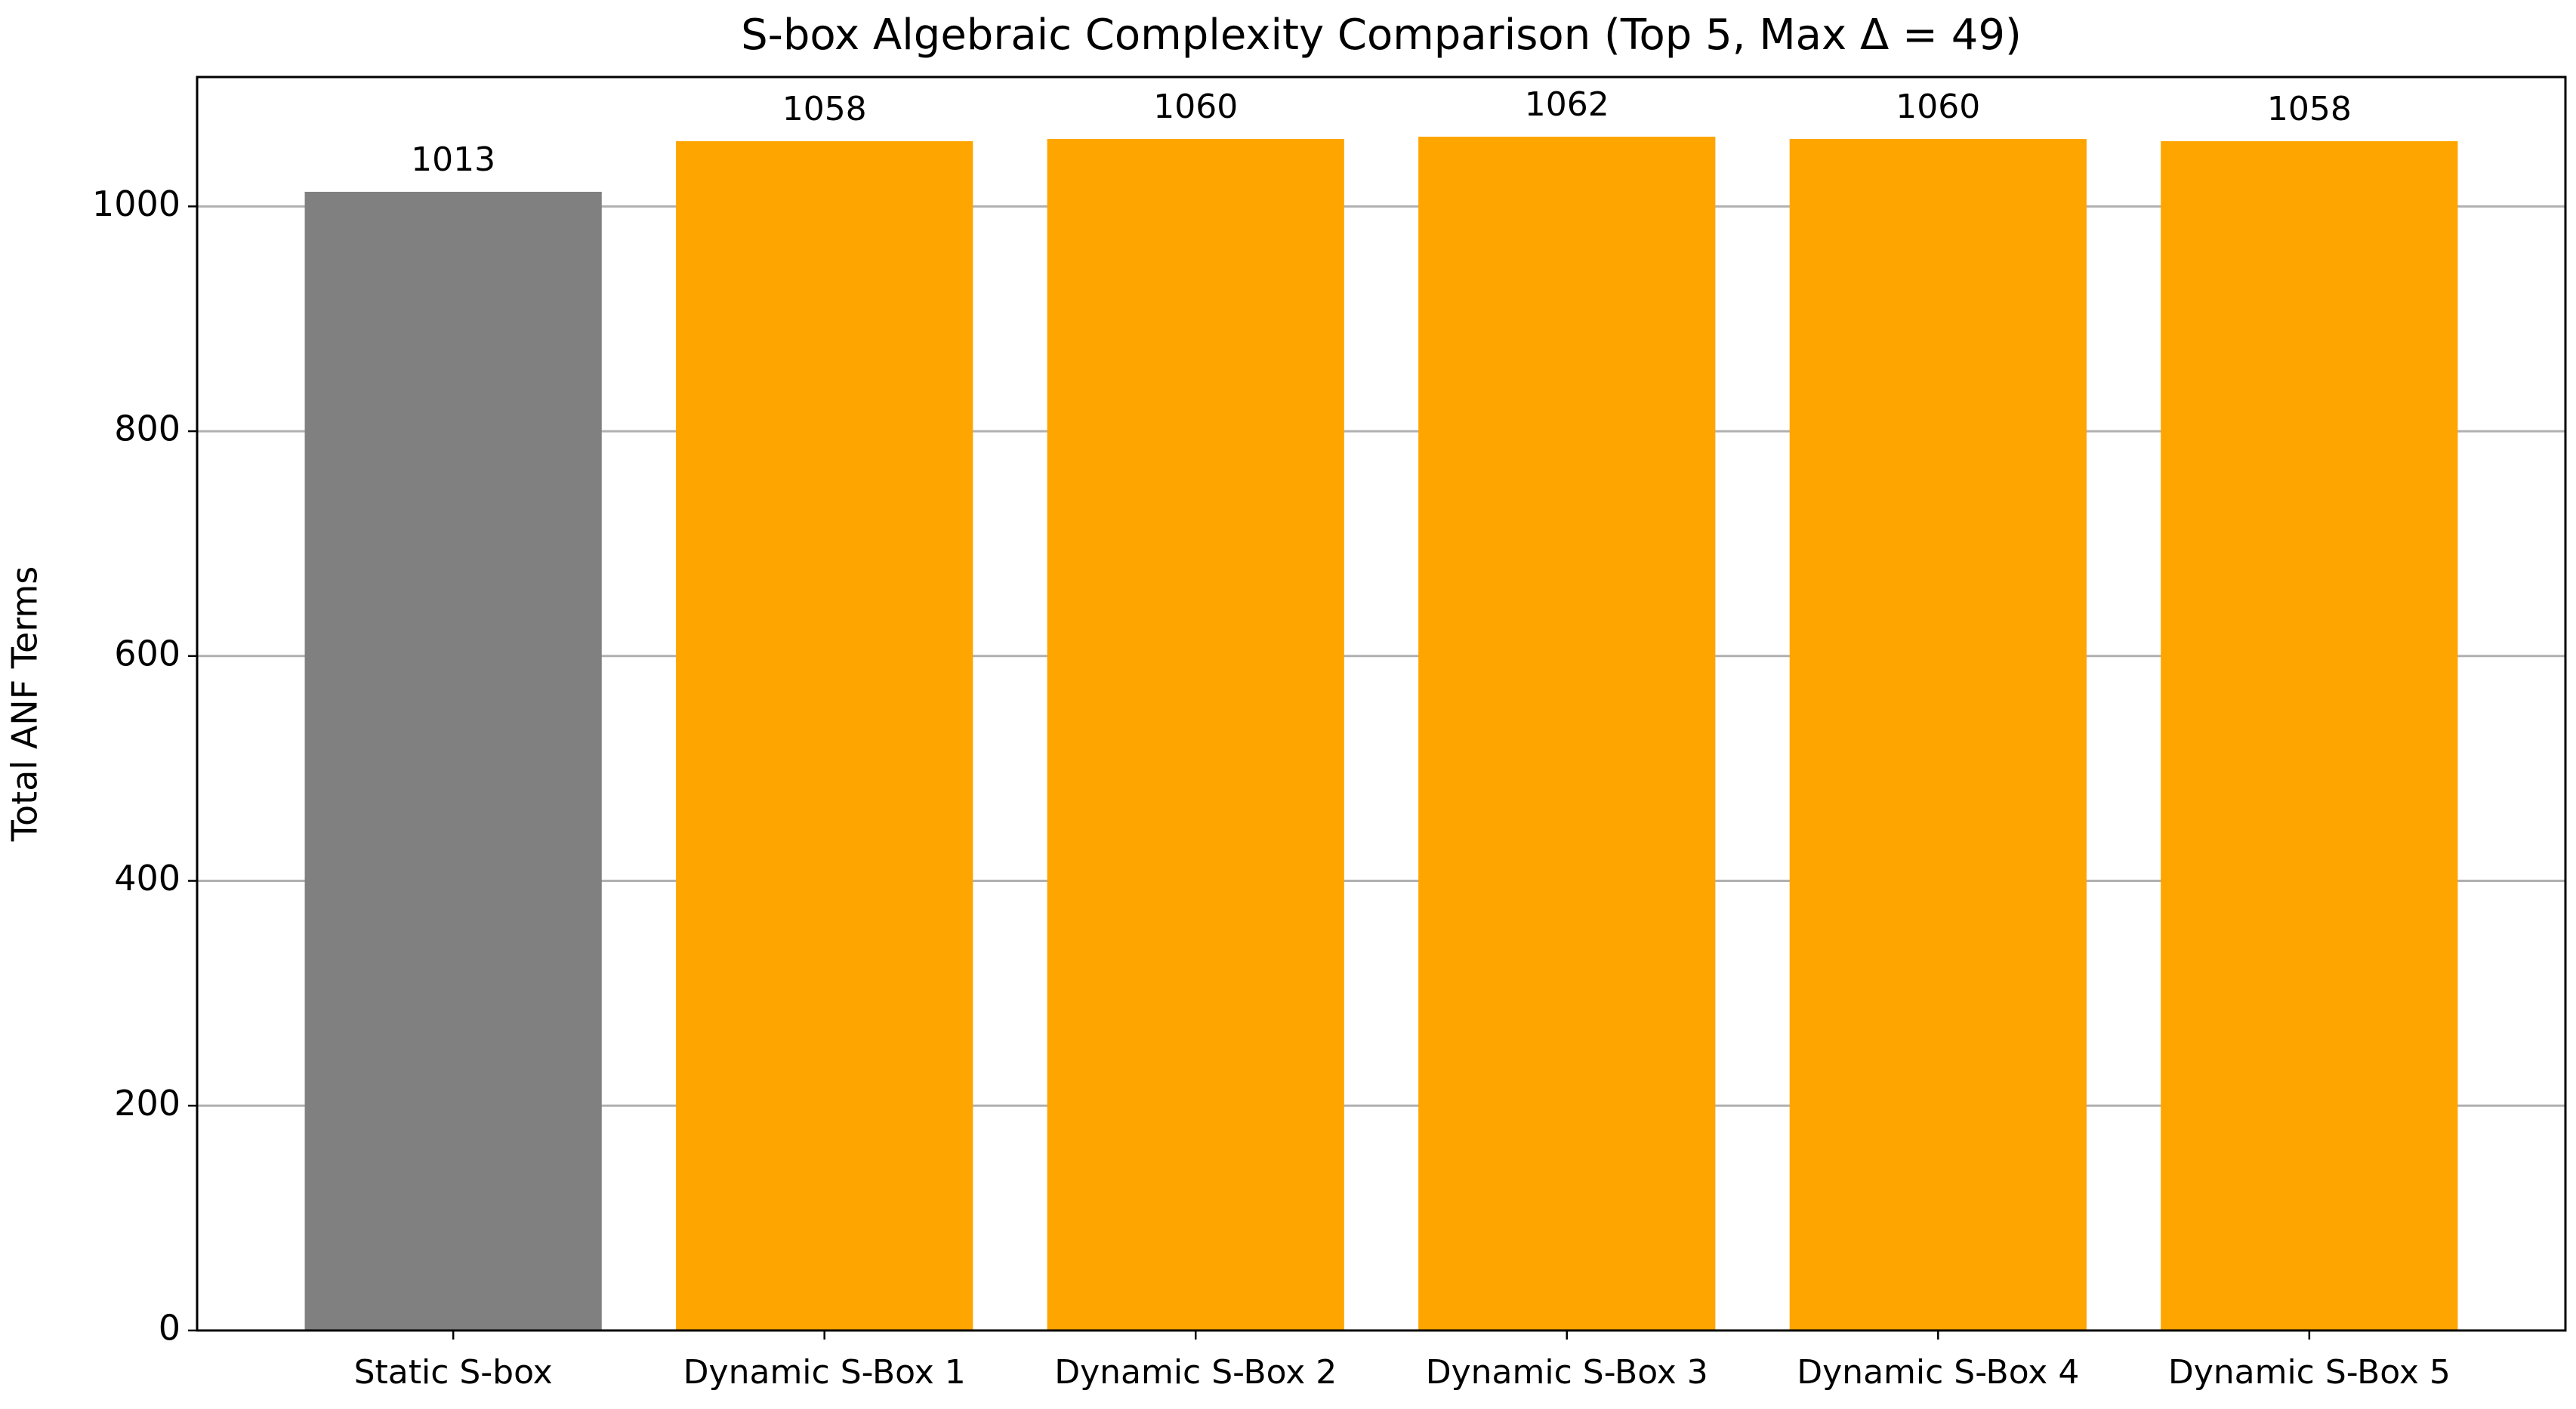  What do you see at coordinates (1938, 1372) in the screenshot?
I see `x-tick-label: Dynamic S-Box 4` at bounding box center [1938, 1372].